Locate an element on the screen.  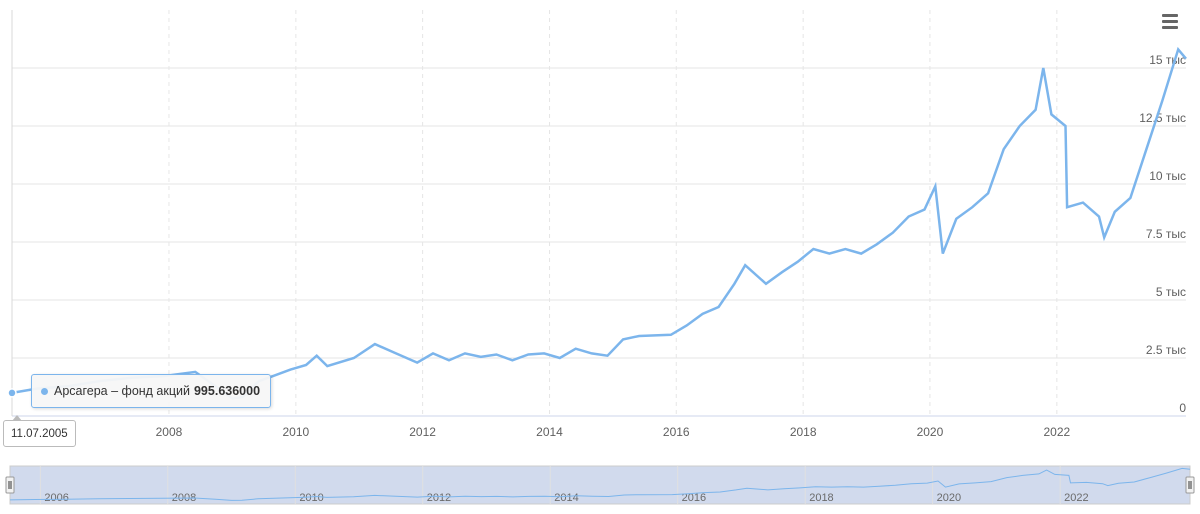
x-tick-label: 2016 is located at coordinates (676, 432).